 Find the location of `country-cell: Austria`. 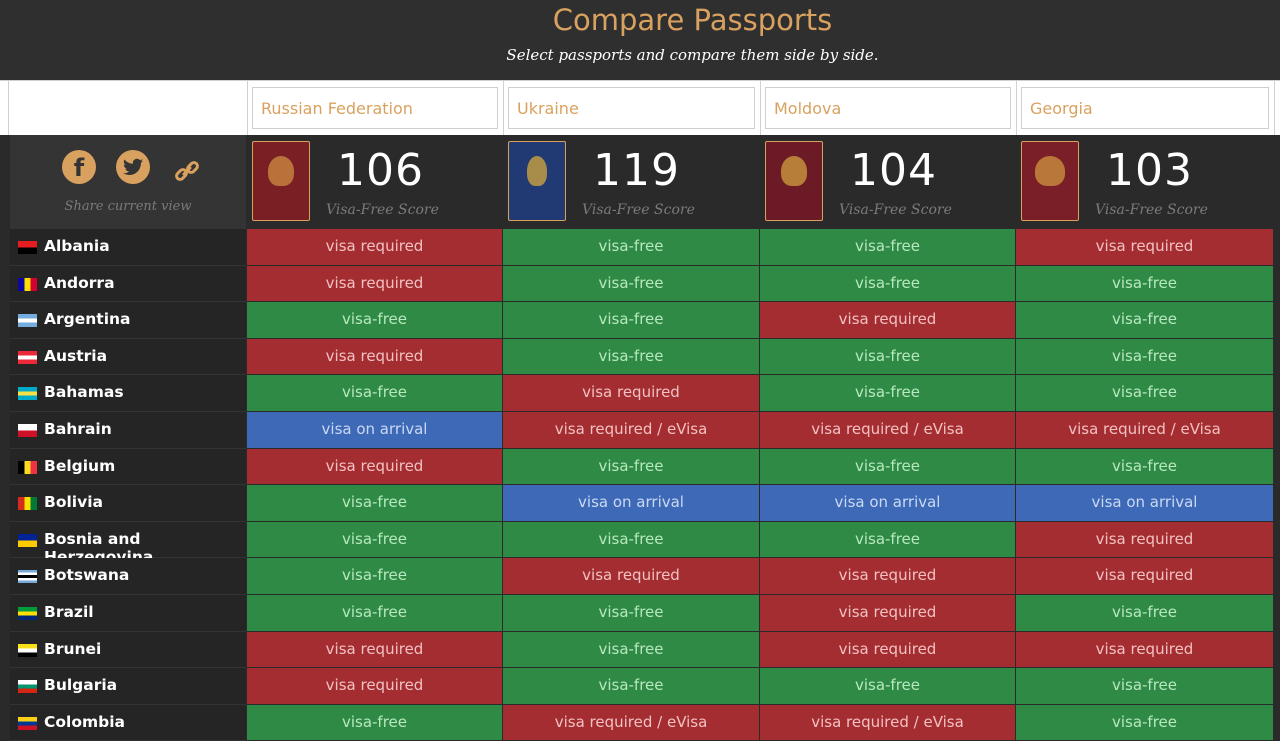

country-cell: Austria is located at coordinates (128, 357).